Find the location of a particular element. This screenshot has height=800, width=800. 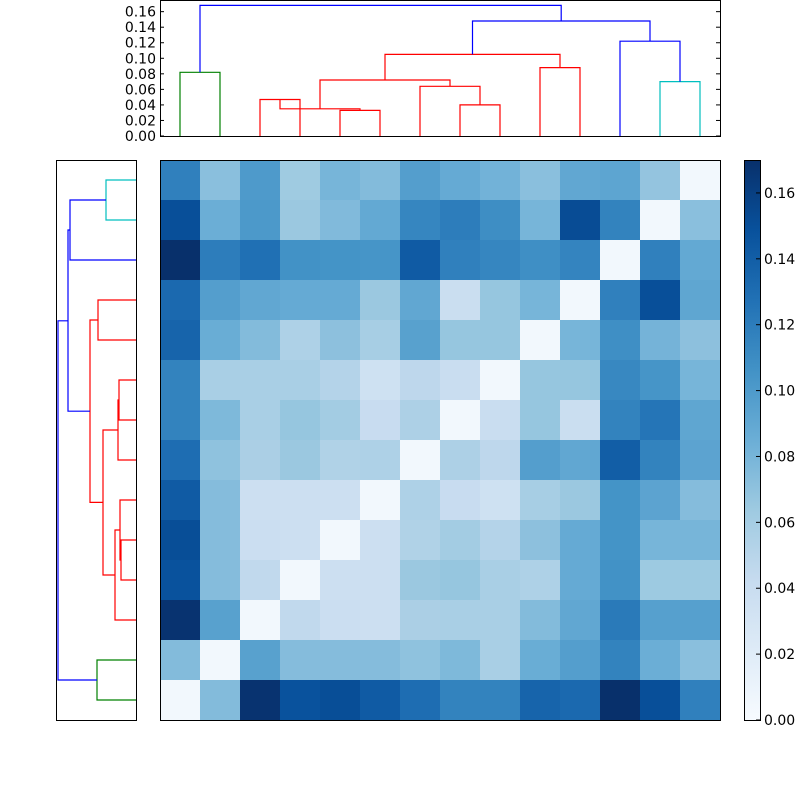

top-dendrogram-frame is located at coordinates (440, 68).